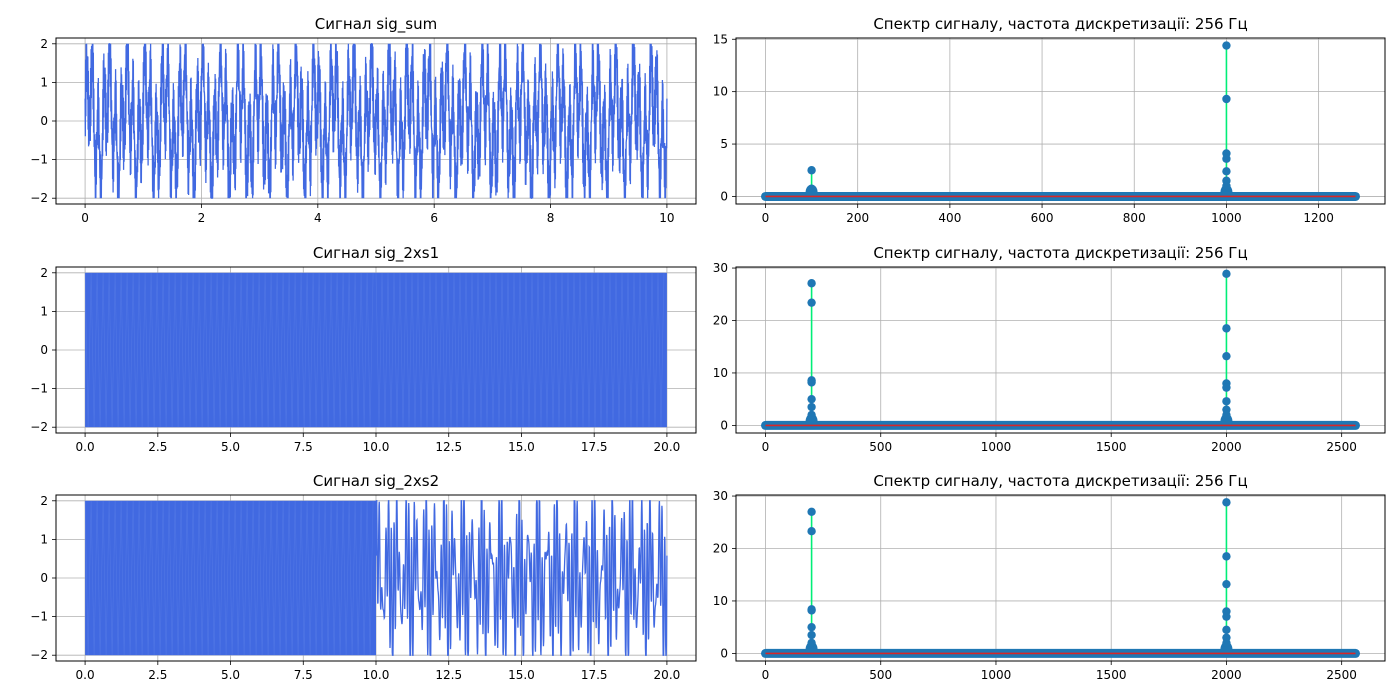 The width and height of the screenshot is (1400, 700). Describe the element at coordinates (434, 218) in the screenshot. I see `x-tick-label: 6` at that location.